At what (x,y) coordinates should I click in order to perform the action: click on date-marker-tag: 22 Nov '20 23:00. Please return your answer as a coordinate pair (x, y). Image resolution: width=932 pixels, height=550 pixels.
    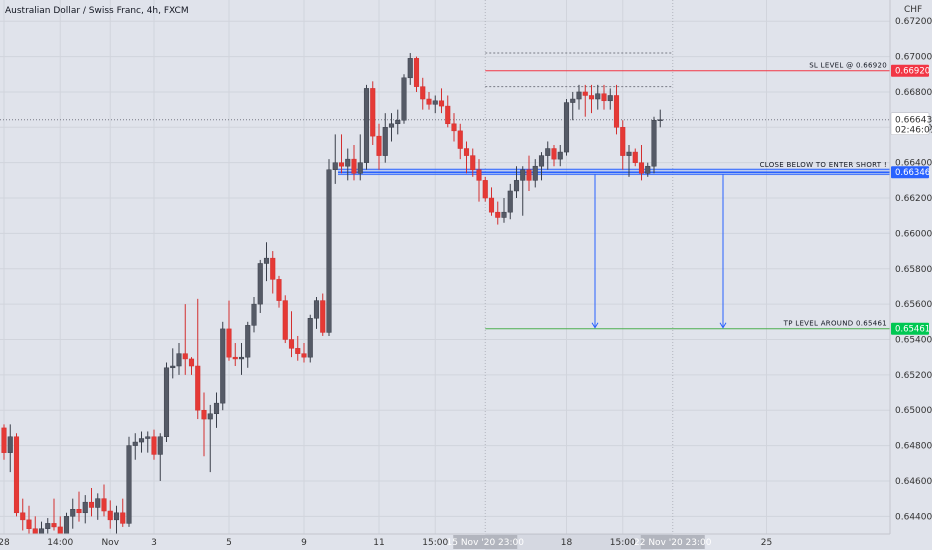
    Looking at the image, I should click on (673, 542).